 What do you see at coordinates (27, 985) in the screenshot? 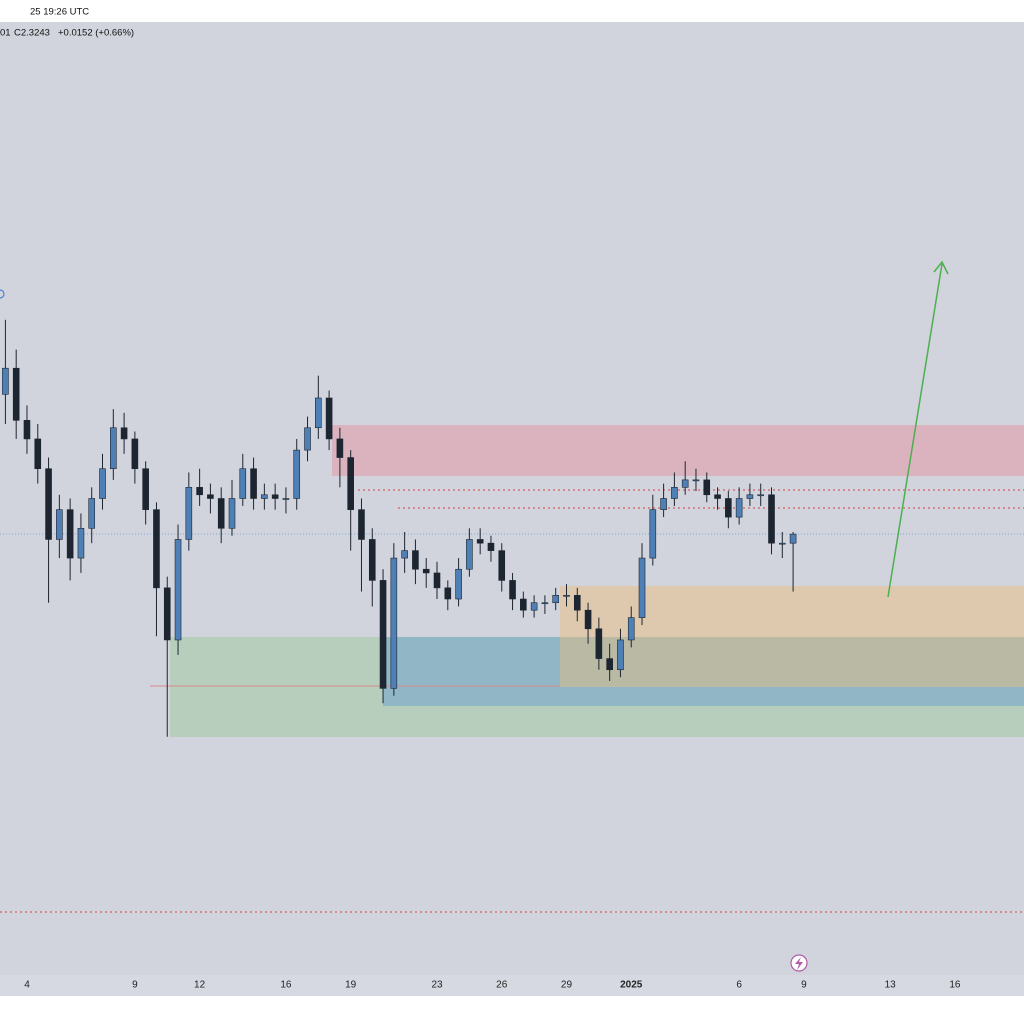
I see `x-tick-label: 4` at bounding box center [27, 985].